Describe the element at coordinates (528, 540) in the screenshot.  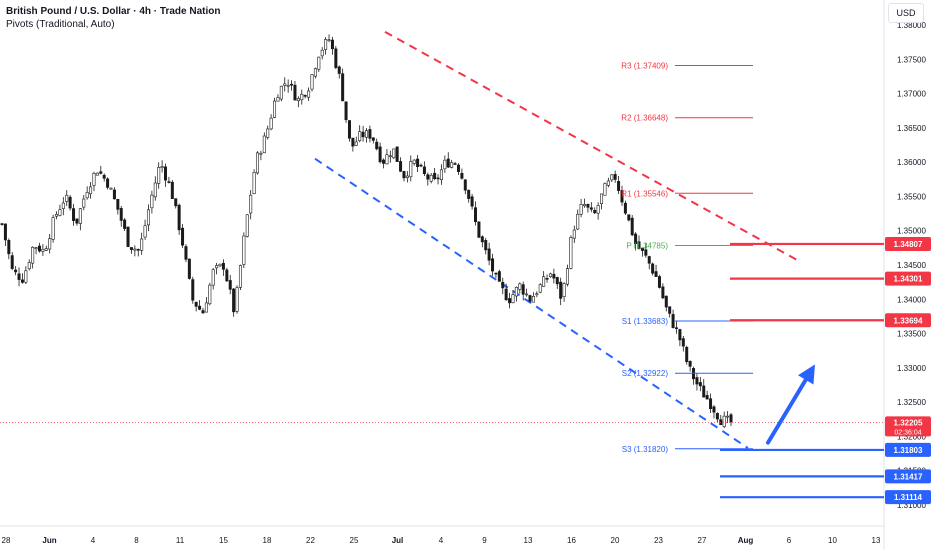
I see `x-tick-label: 13` at that location.